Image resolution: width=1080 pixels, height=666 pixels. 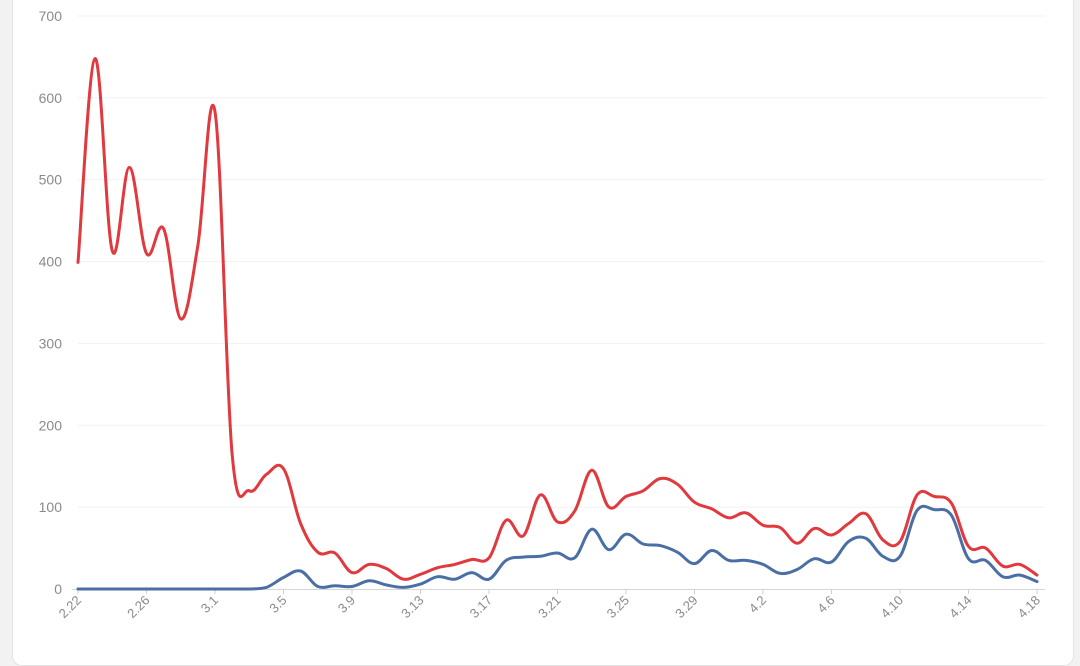 What do you see at coordinates (346, 604) in the screenshot?
I see `x-tick-label: 3.9` at bounding box center [346, 604].